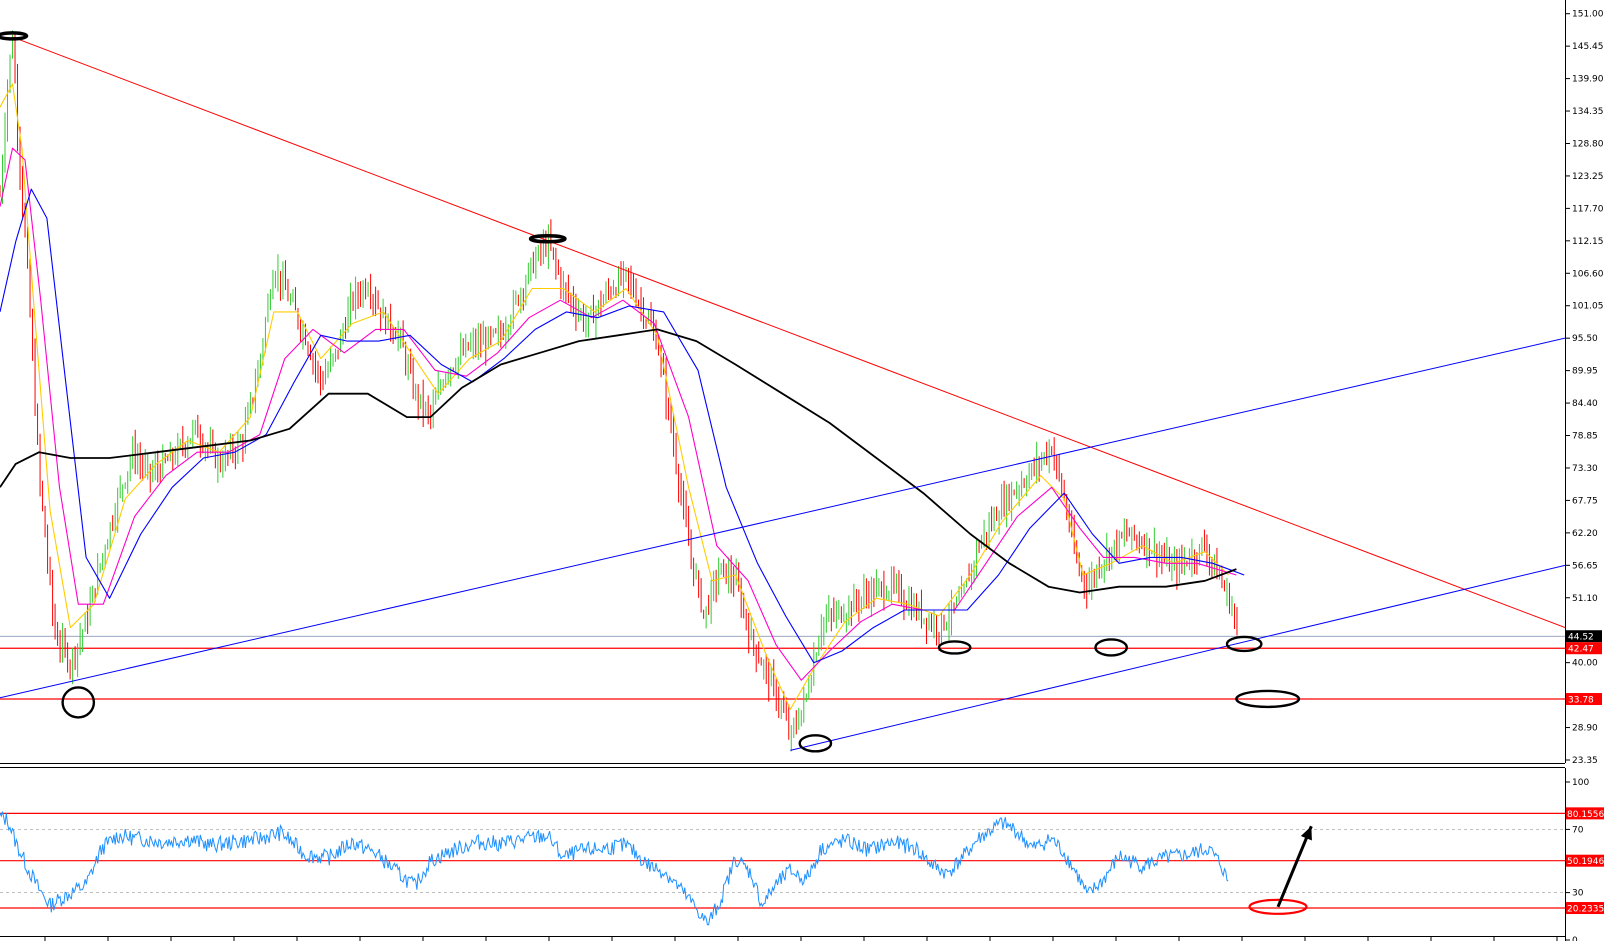 The image size is (1604, 941). I want to click on price-axis-tick-label: 56.65, so click(1585, 566).